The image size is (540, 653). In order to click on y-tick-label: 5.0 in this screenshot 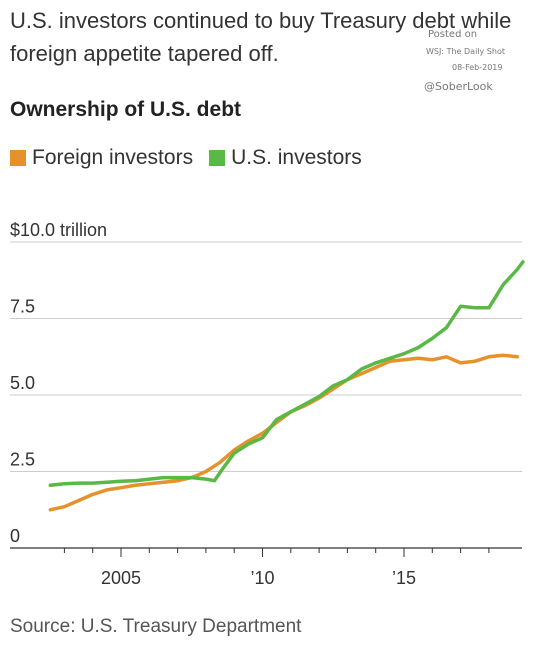, I will do `click(22, 383)`.